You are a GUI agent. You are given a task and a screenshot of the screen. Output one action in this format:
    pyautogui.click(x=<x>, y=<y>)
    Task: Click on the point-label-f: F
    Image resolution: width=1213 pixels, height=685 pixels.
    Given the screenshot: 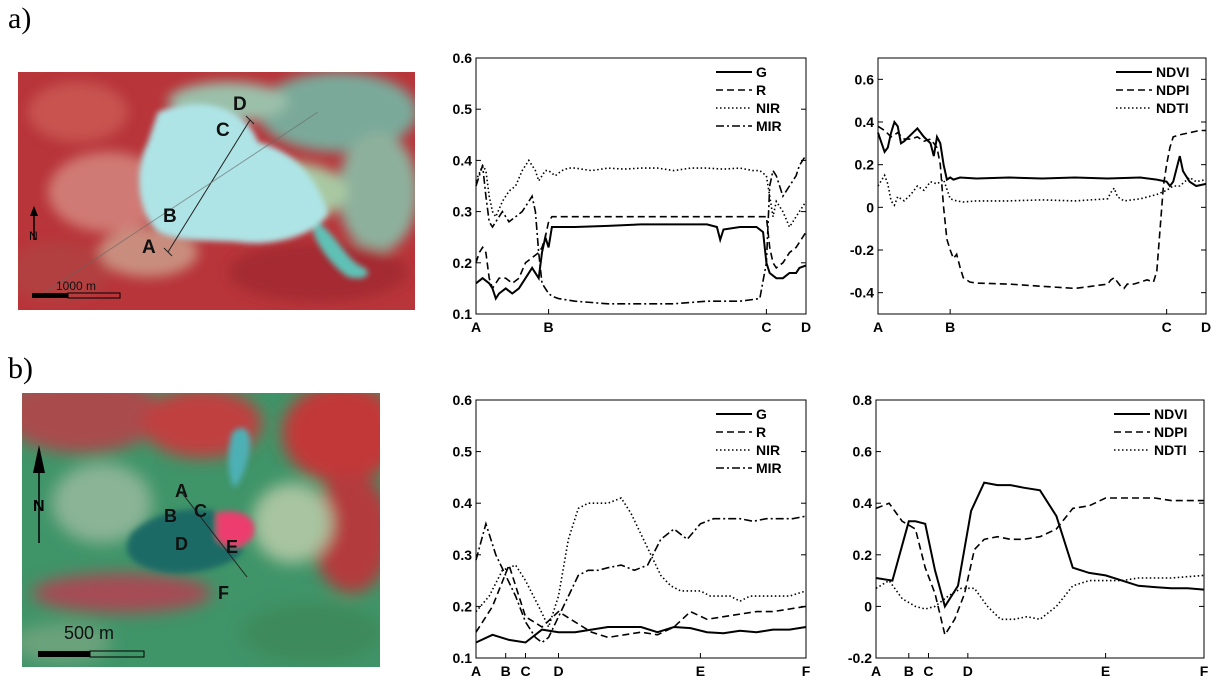 What is the action you would take?
    pyautogui.click(x=223, y=593)
    